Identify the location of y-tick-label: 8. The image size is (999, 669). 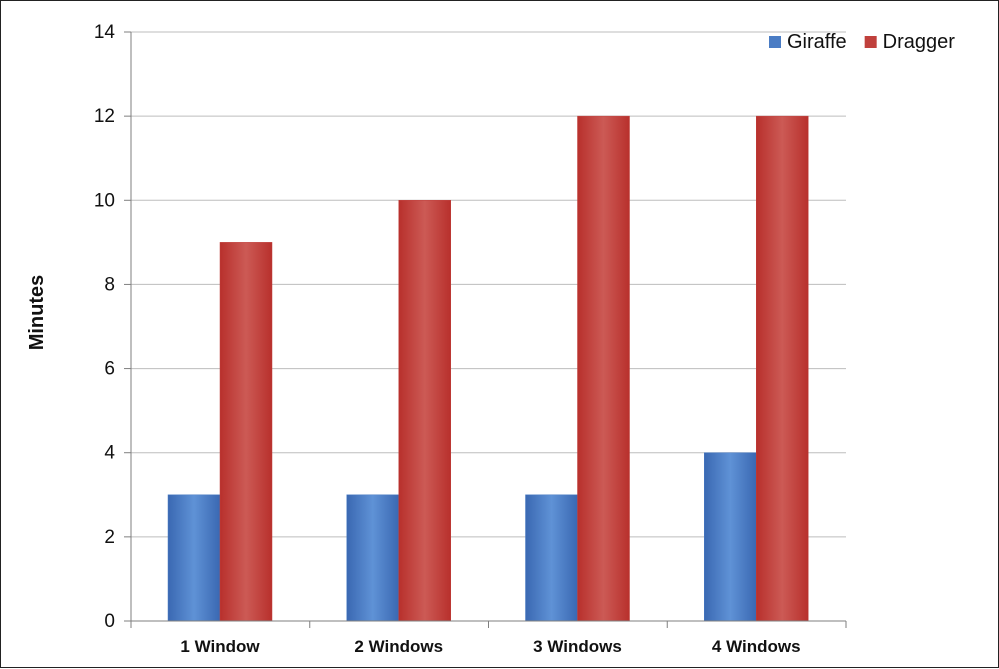
(109, 284).